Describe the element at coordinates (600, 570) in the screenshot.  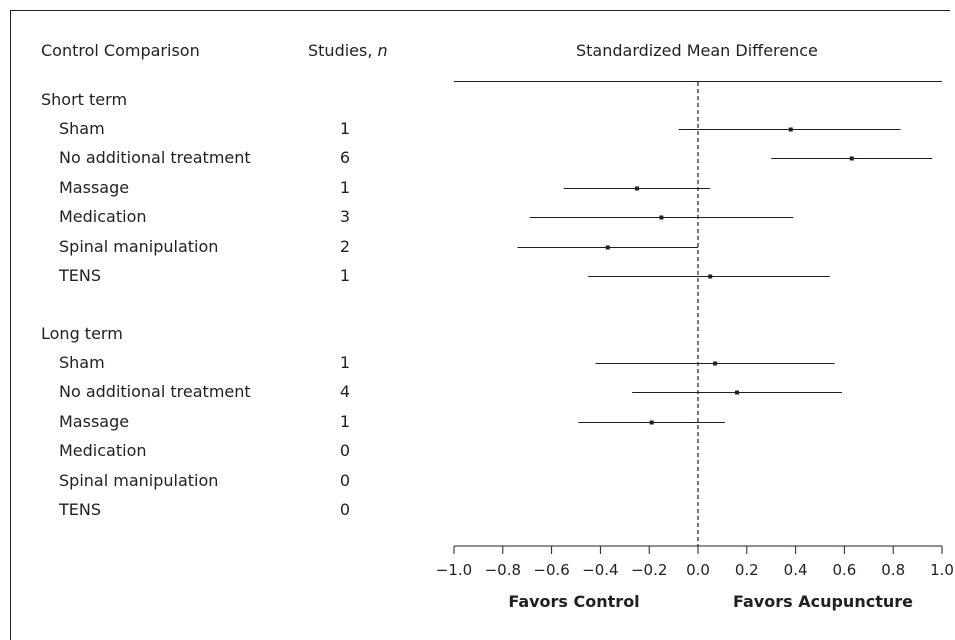
I see `x-tick-label: −0.4` at that location.